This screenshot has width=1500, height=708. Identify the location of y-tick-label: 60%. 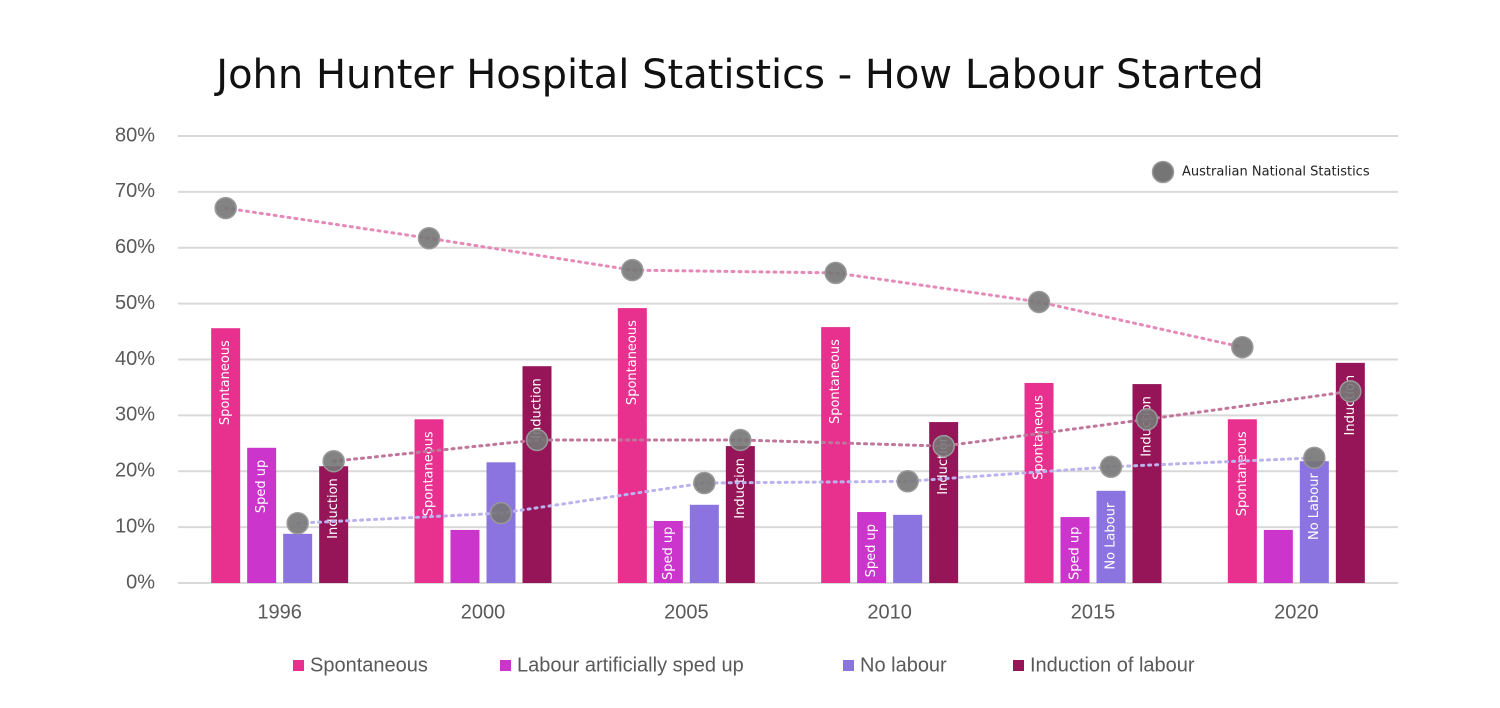
(135, 247).